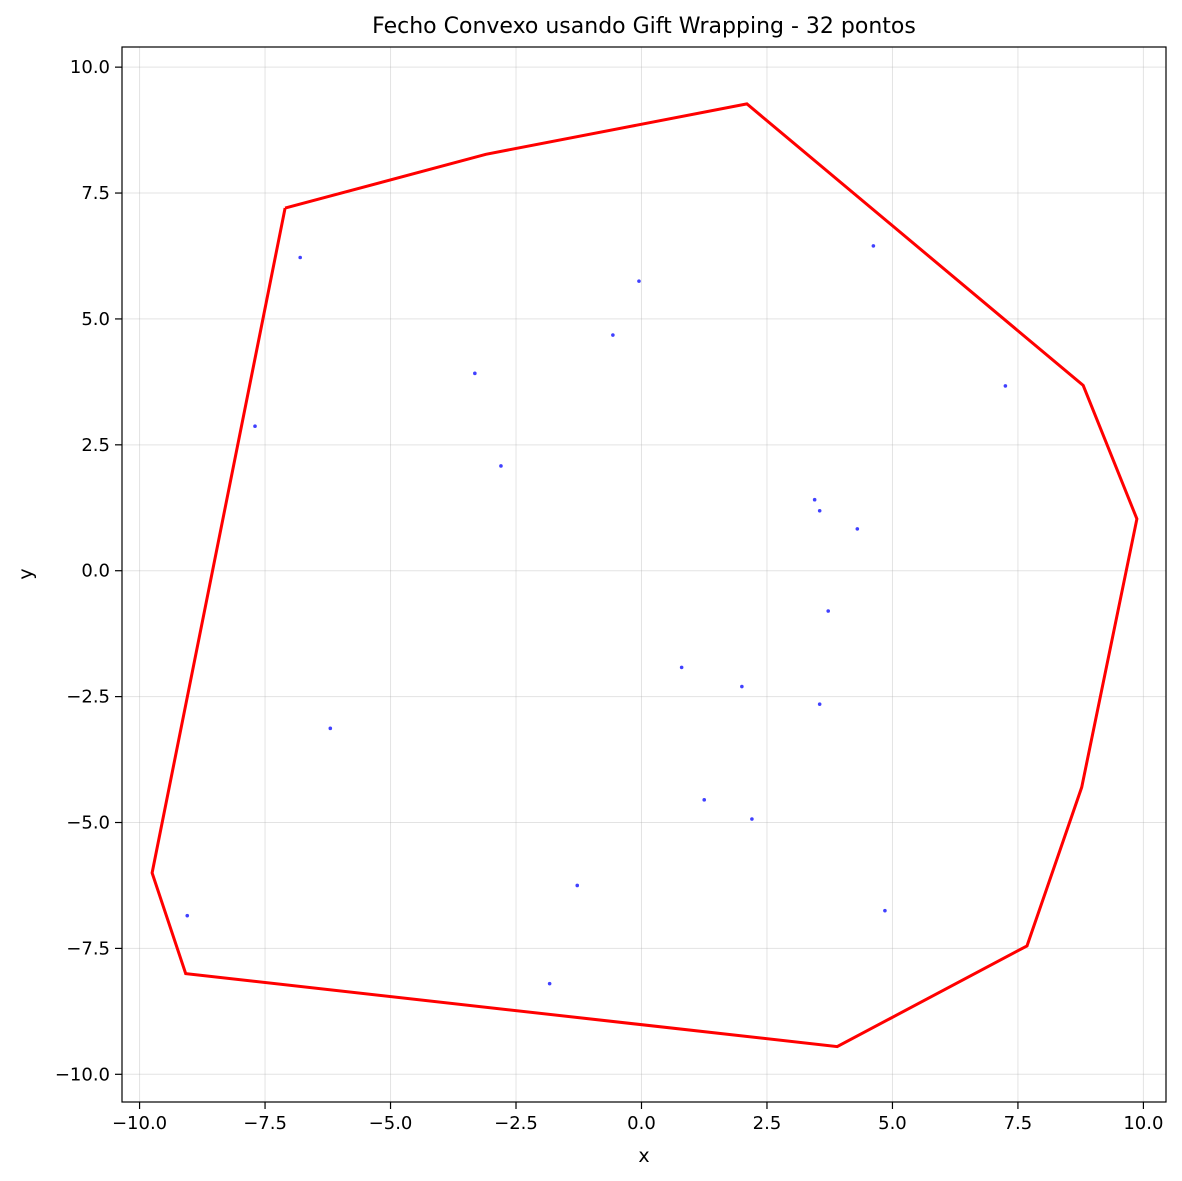  What do you see at coordinates (767, 1123) in the screenshot?
I see `x-tick-label: 2.5` at bounding box center [767, 1123].